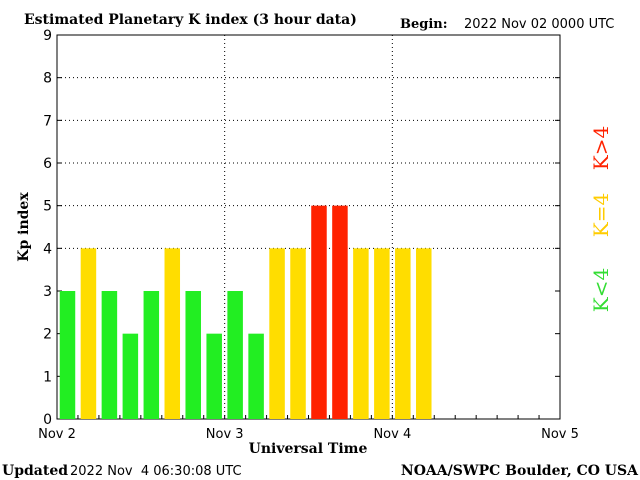 The height and width of the screenshot is (480, 640). Describe the element at coordinates (47, 420) in the screenshot. I see `y-tick-label: 0` at that location.